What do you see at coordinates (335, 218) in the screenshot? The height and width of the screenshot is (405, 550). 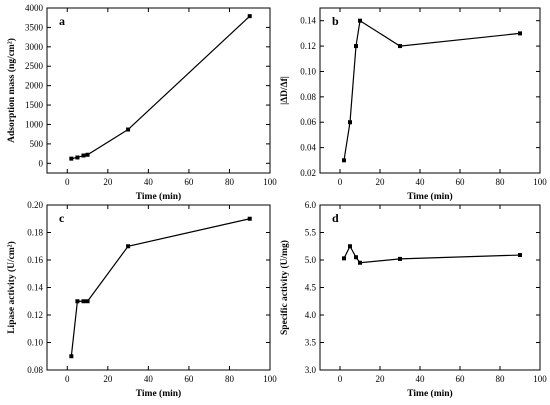 I see `panel-letter: d` at bounding box center [335, 218].